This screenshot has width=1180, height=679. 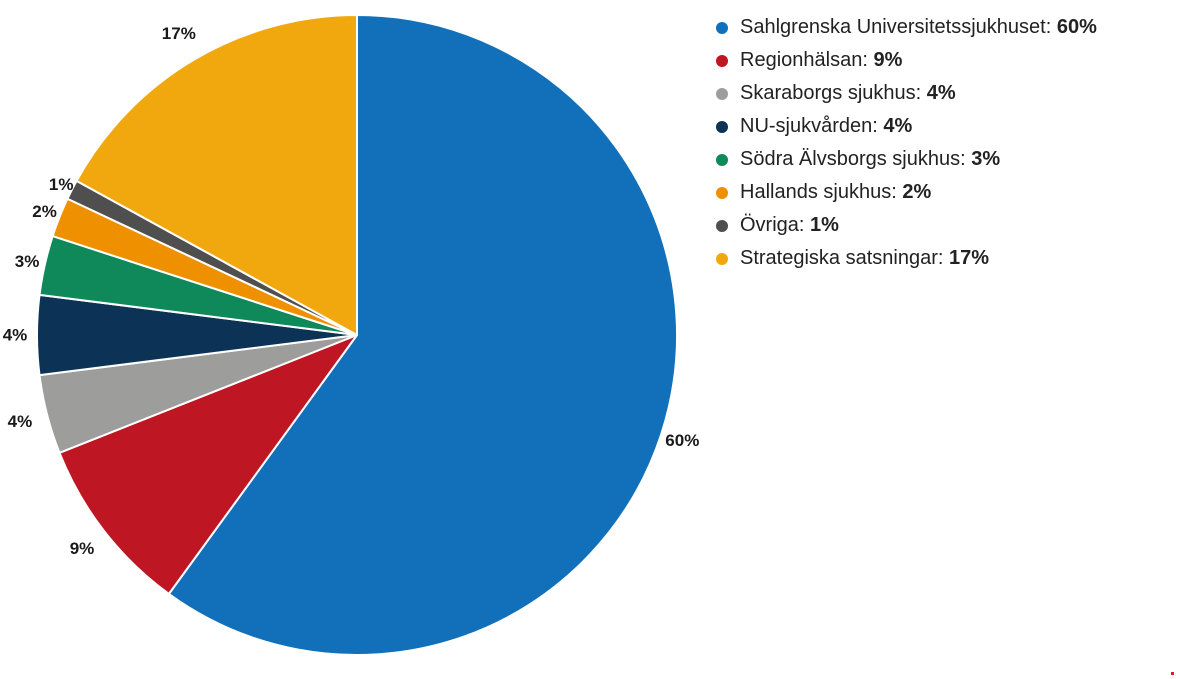 I want to click on legend-item: Hallands sjukhus: 2%, so click(x=906, y=192).